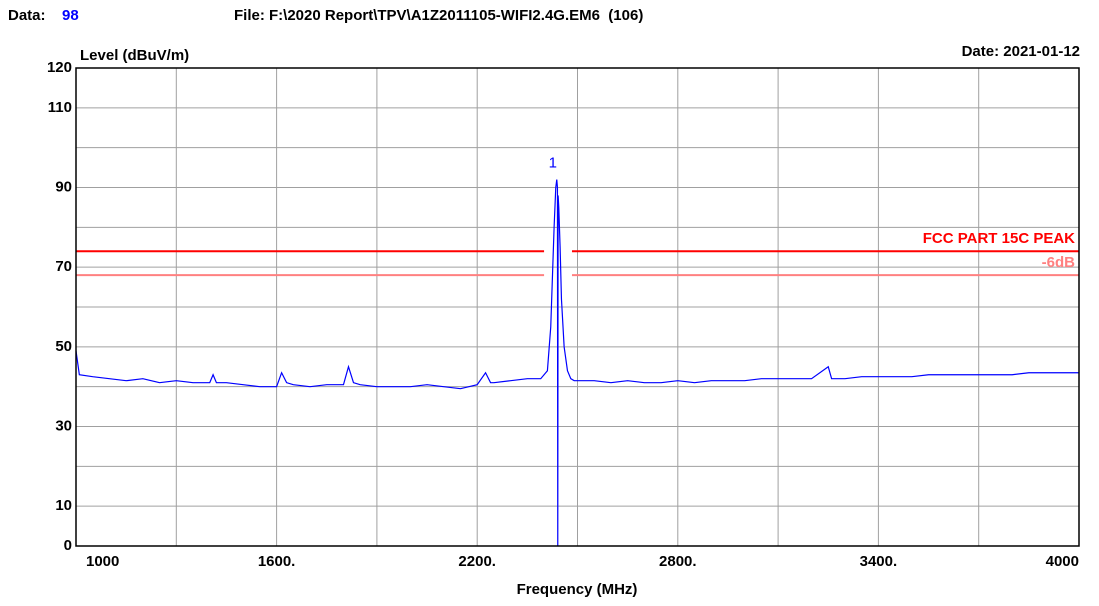 The image size is (1099, 606). Describe the element at coordinates (999, 238) in the screenshot. I see `limit-label: FCC PART 15C PEAK` at that location.